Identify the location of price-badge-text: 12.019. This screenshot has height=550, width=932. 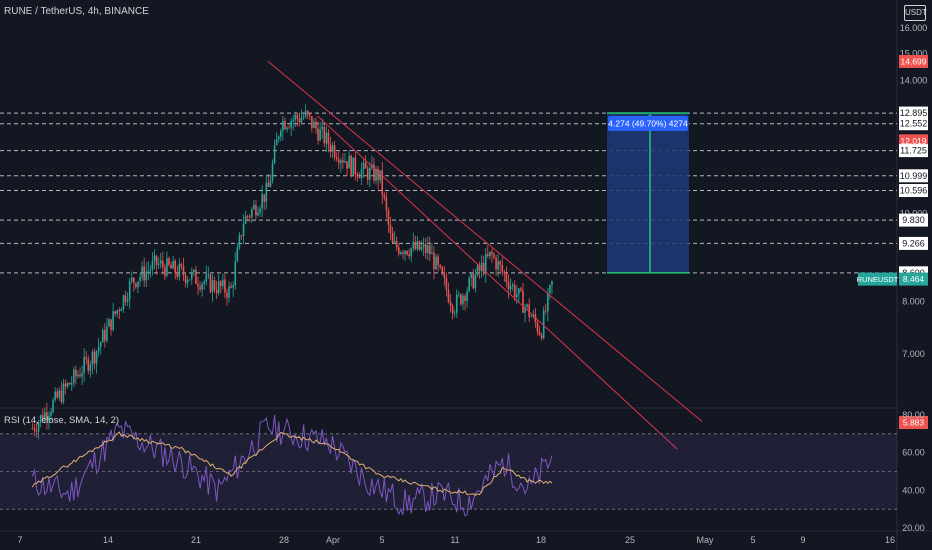
(914, 141).